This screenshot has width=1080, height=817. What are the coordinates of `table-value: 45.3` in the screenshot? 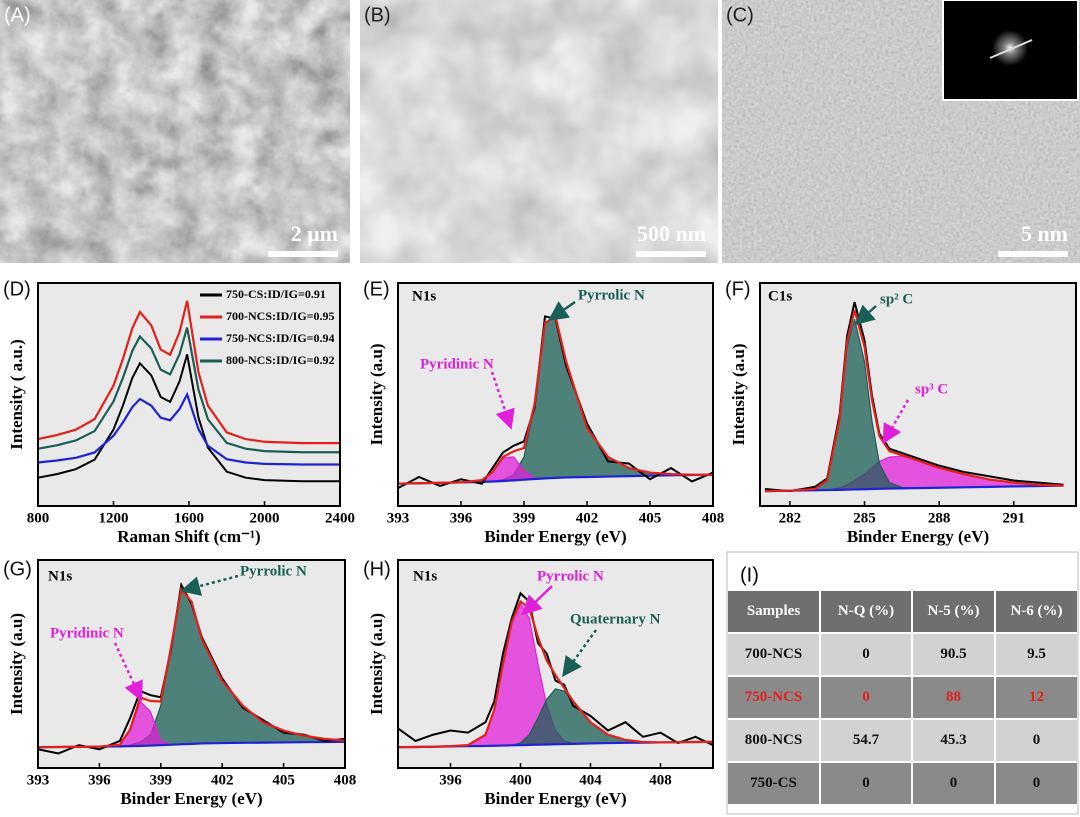 It's located at (953, 740).